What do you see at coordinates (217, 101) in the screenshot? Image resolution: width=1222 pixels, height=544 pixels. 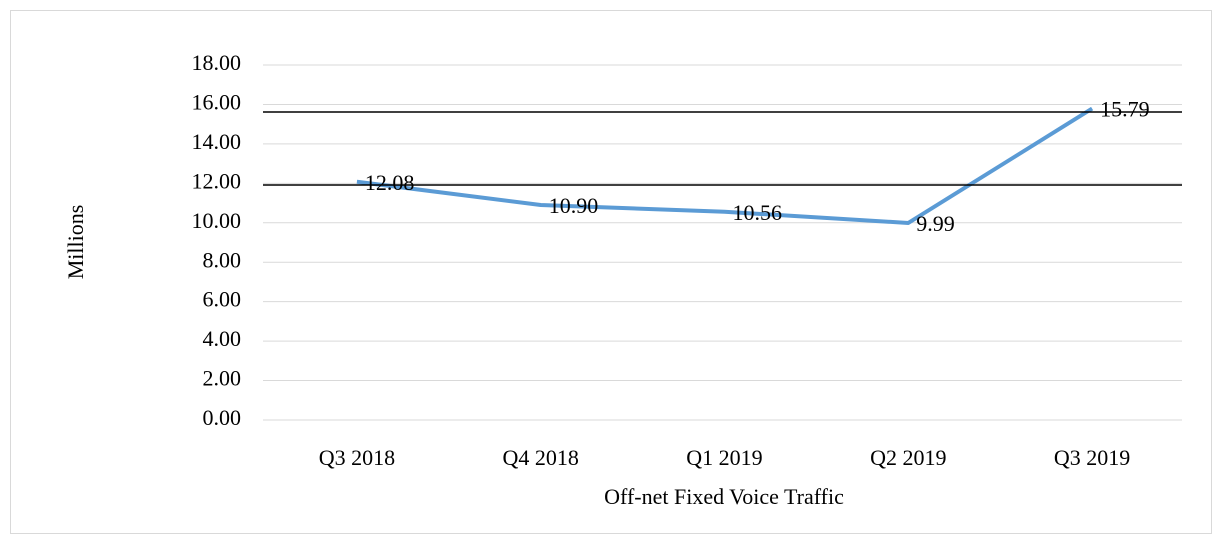 I see `y-tick-label: 16.00` at bounding box center [217, 101].